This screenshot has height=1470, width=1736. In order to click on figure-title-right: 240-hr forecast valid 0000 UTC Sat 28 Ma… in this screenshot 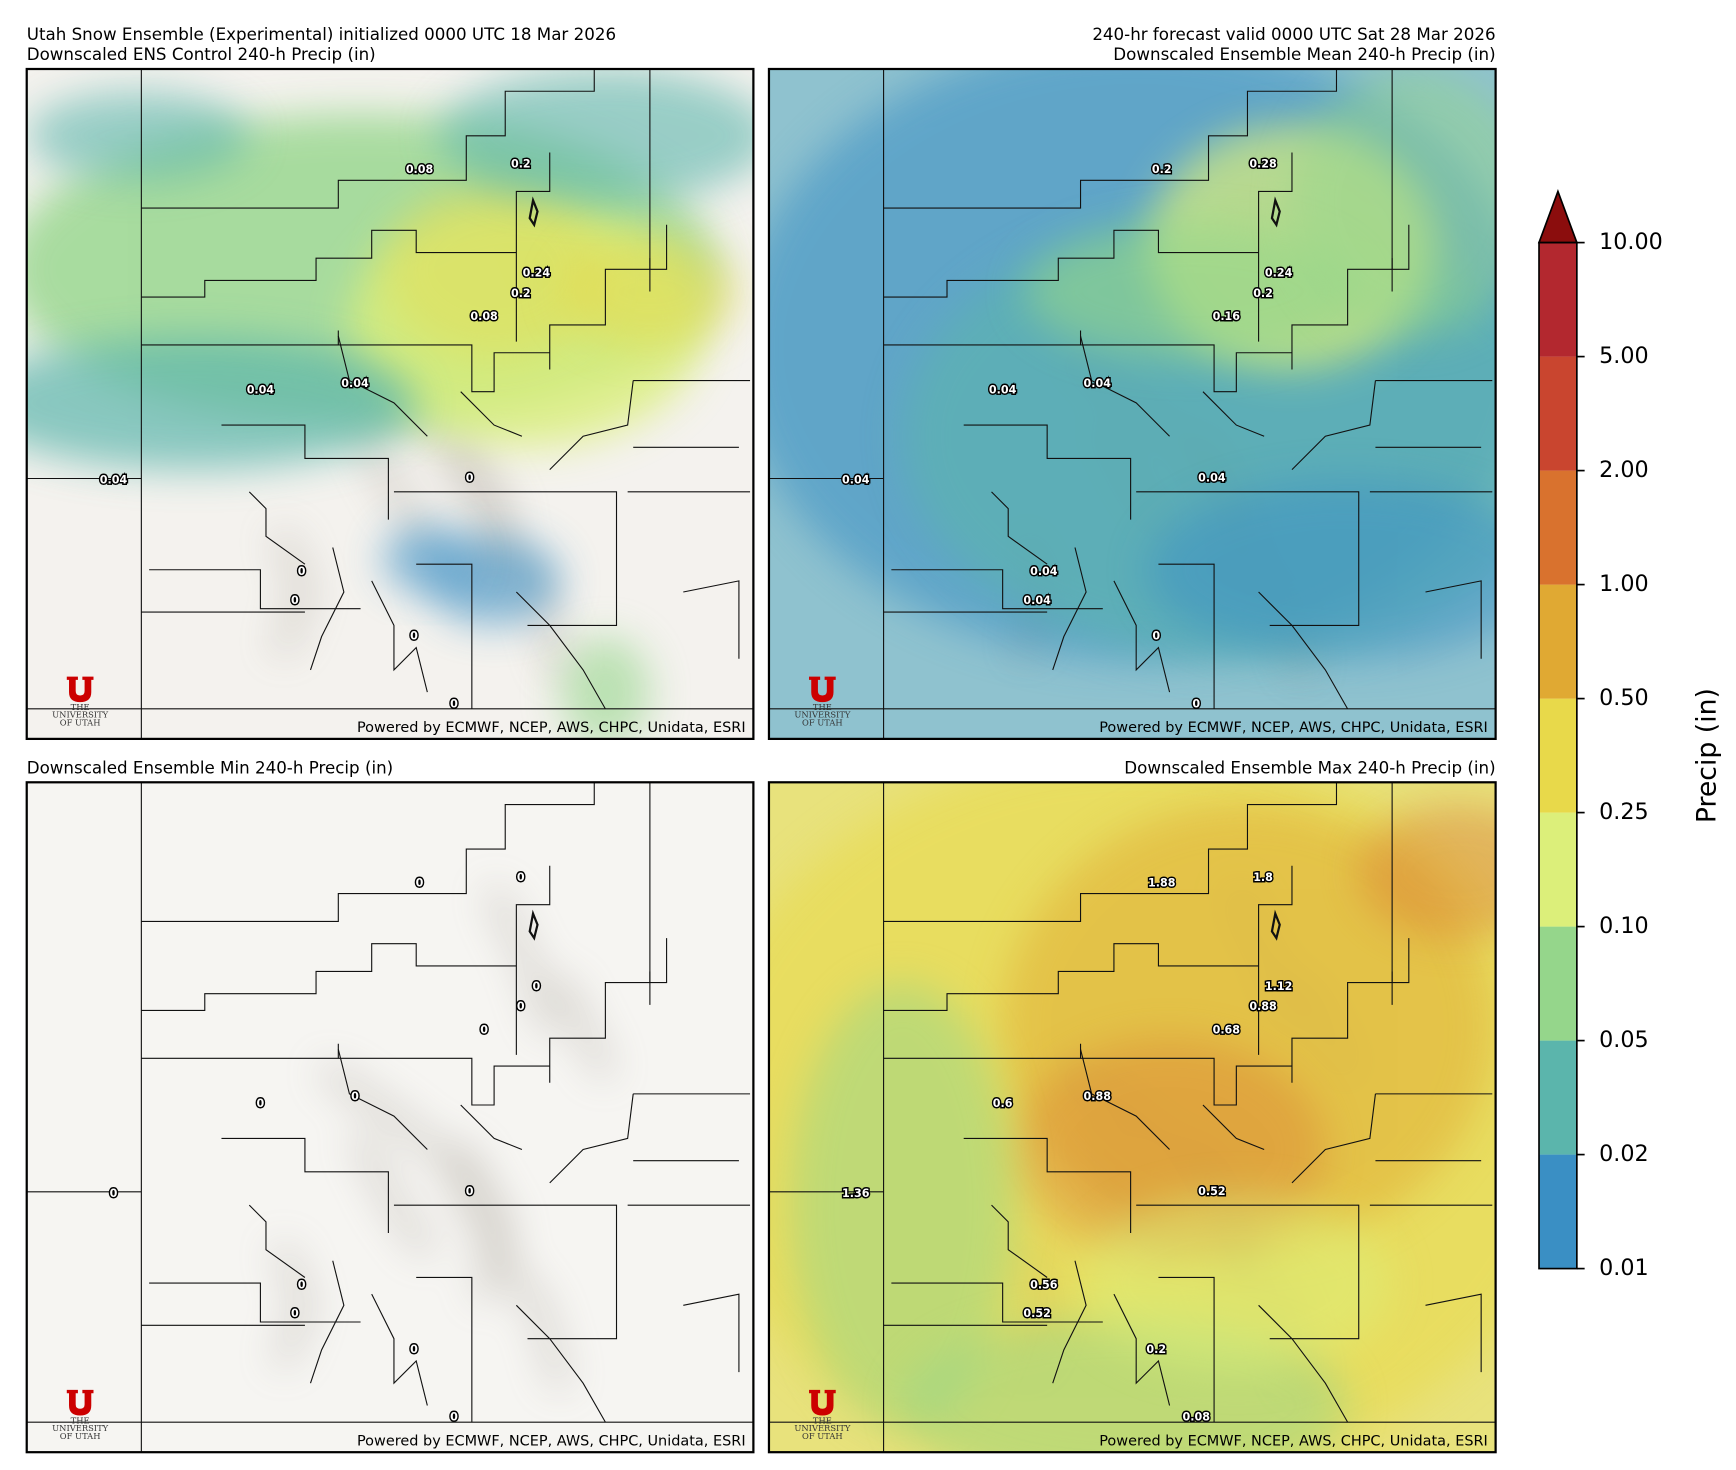, I will do `click(1293, 34)`.